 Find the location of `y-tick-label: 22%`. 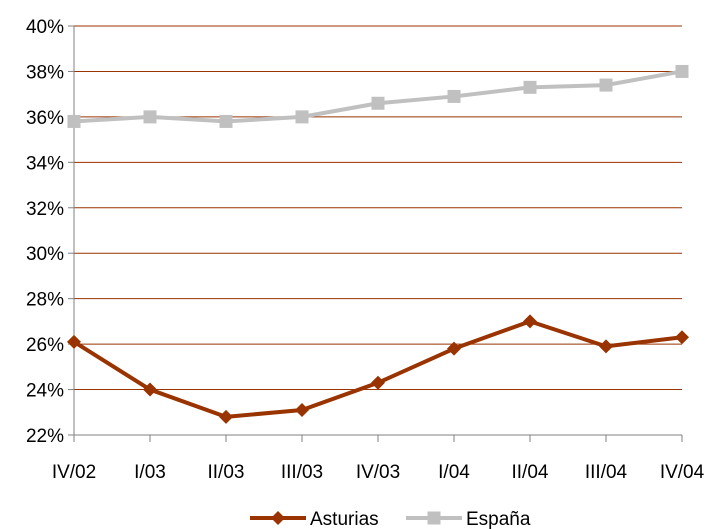

y-tick-label: 22% is located at coordinates (45, 436).